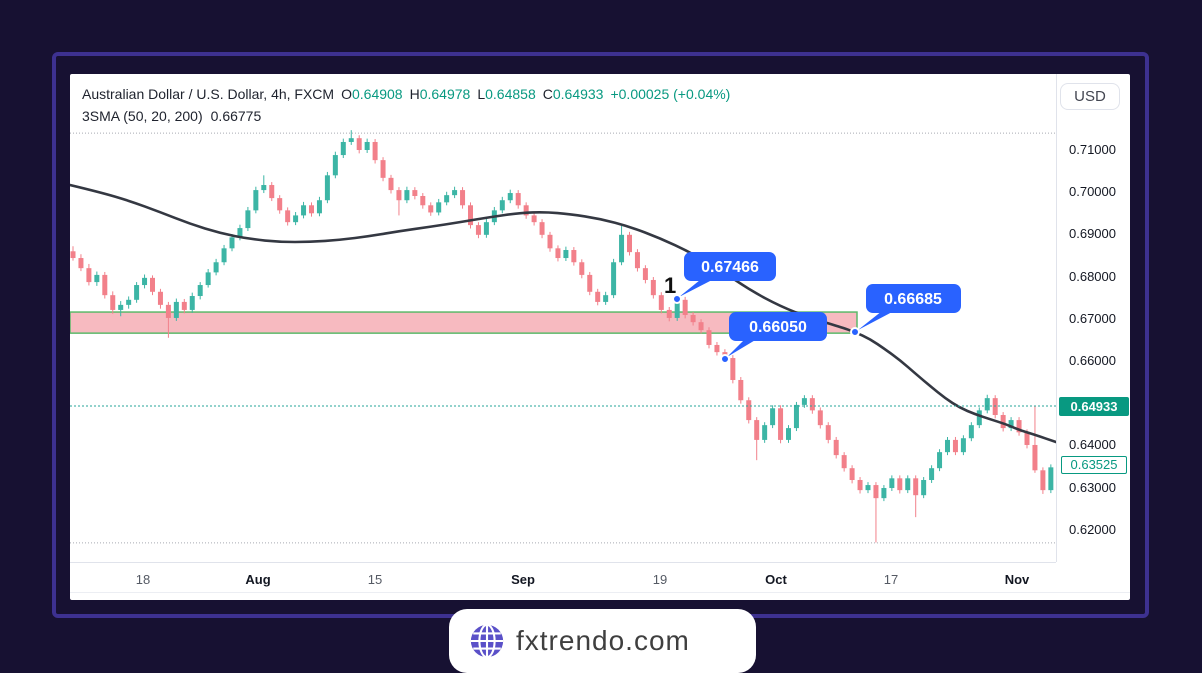  What do you see at coordinates (406, 116) in the screenshot?
I see `indicator-row: 3SMA (50, 20, 200) 0.66775` at bounding box center [406, 116].